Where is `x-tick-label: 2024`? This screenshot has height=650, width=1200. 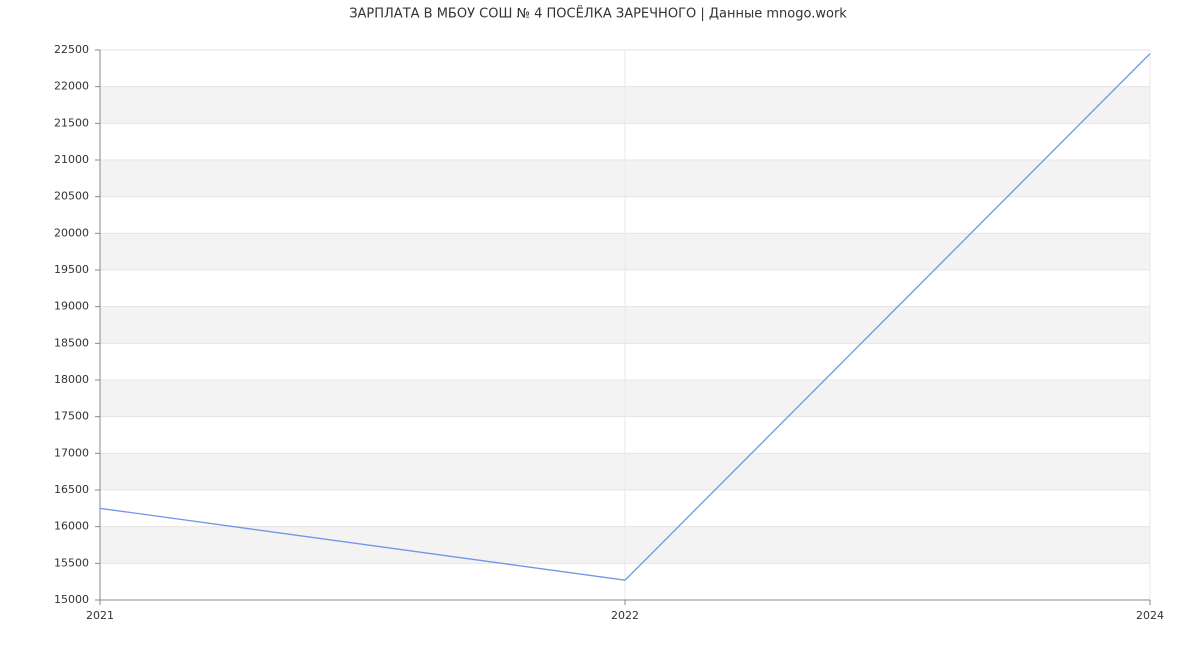
x-tick-label: 2024 is located at coordinates (1150, 615).